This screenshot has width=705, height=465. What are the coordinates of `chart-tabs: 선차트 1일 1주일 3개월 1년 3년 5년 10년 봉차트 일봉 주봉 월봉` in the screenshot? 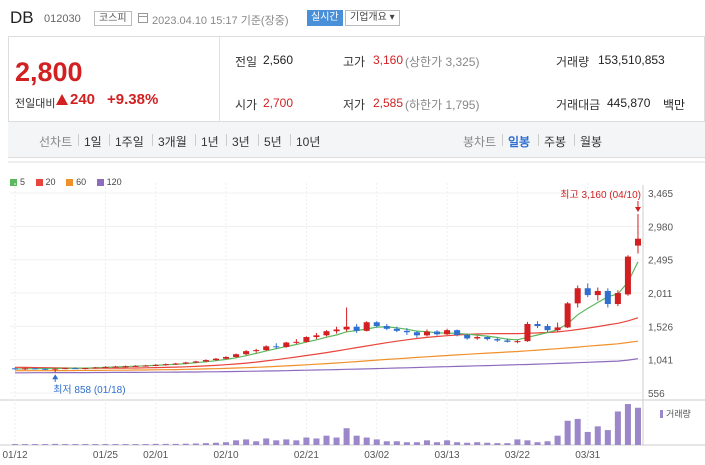 It's located at (356, 140).